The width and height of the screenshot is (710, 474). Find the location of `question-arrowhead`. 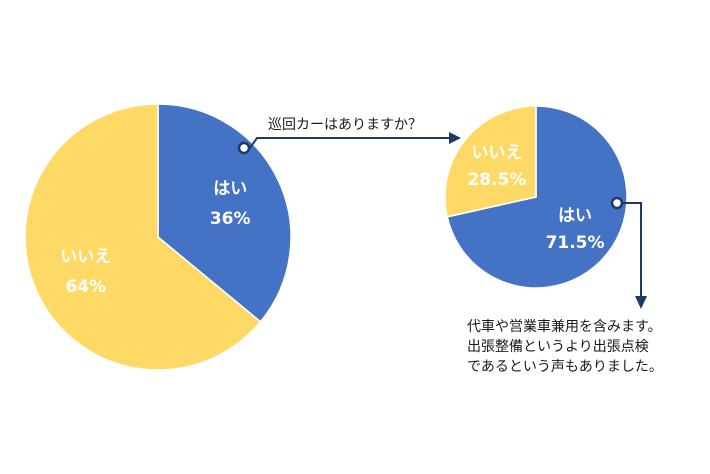

question-arrowhead is located at coordinates (455, 138).